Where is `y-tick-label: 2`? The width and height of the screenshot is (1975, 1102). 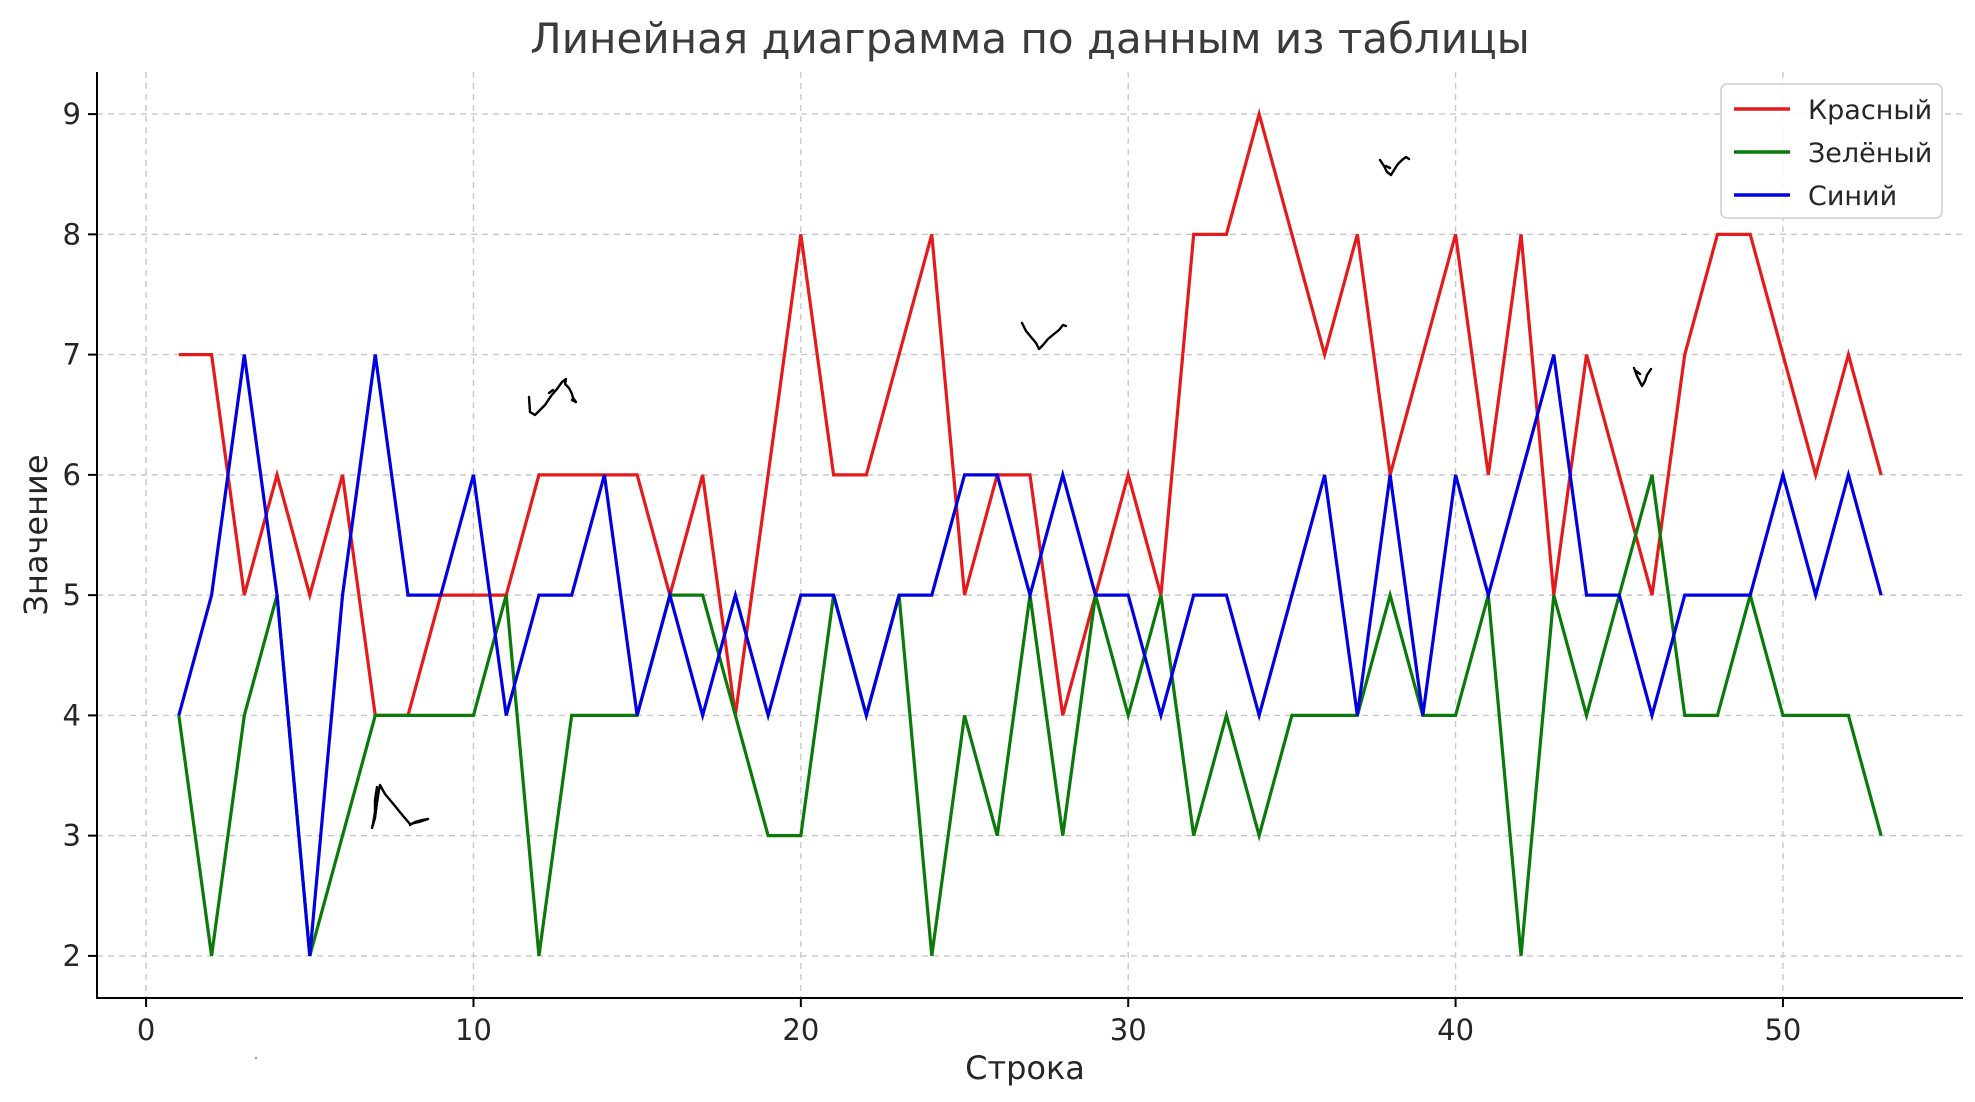 y-tick-label: 2 is located at coordinates (72, 956).